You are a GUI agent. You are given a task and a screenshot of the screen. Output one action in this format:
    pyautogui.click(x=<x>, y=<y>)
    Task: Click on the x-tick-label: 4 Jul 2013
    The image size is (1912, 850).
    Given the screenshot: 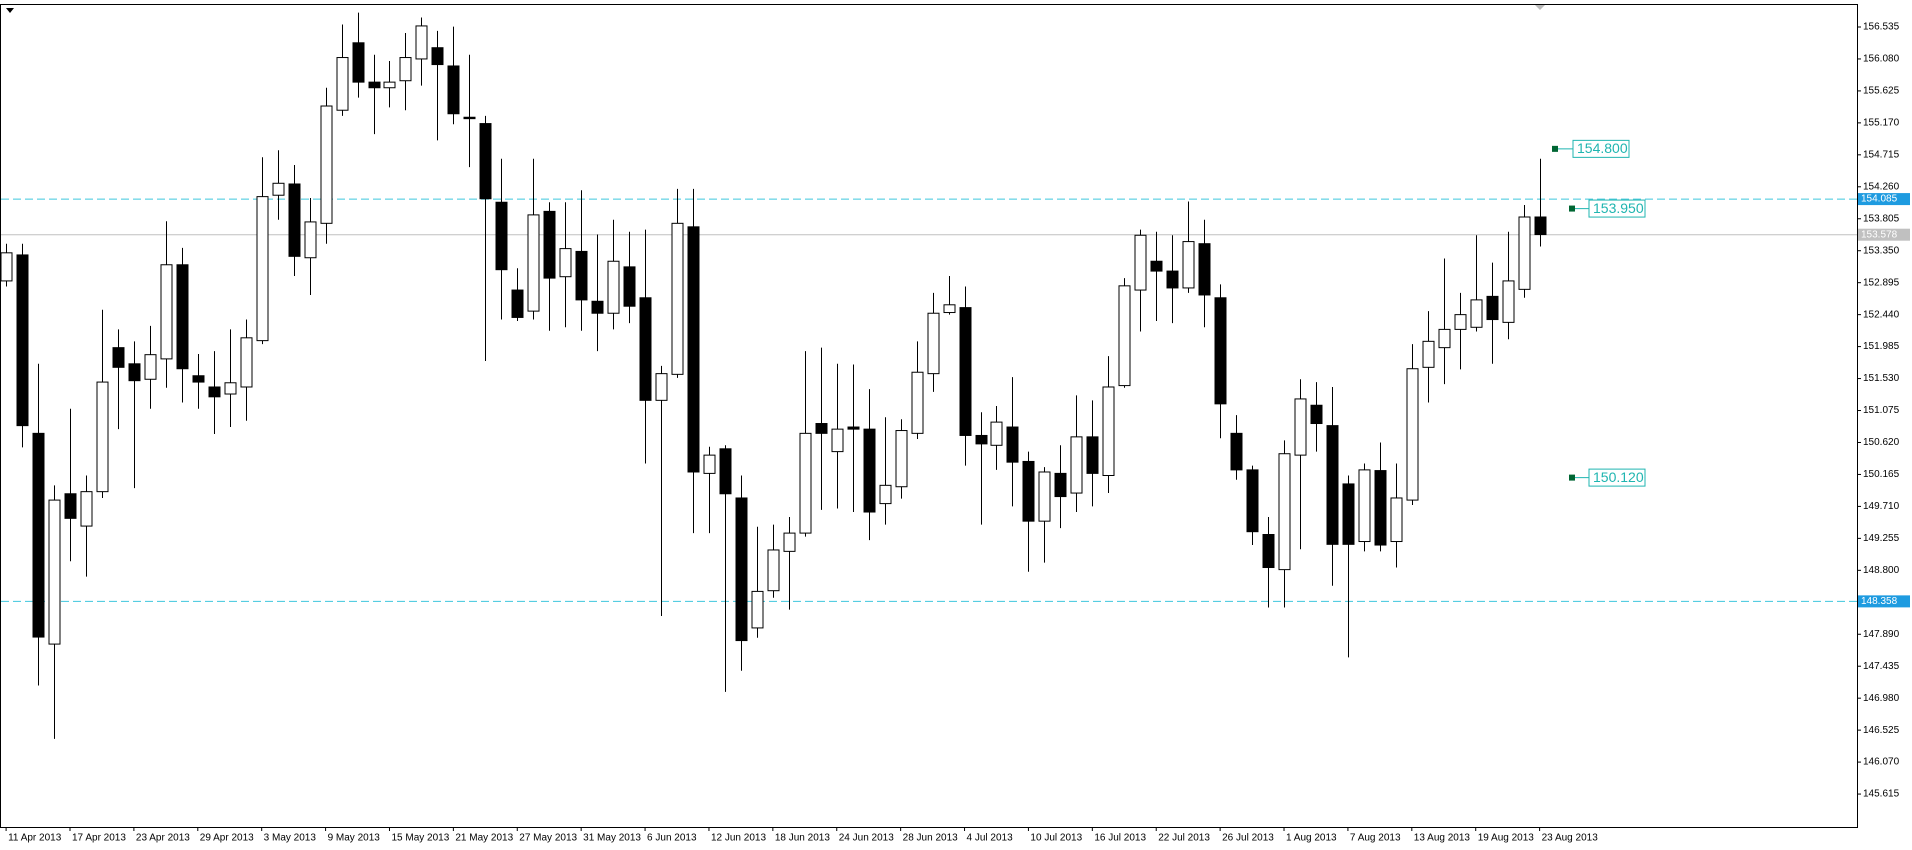 What is the action you would take?
    pyautogui.click(x=990, y=838)
    